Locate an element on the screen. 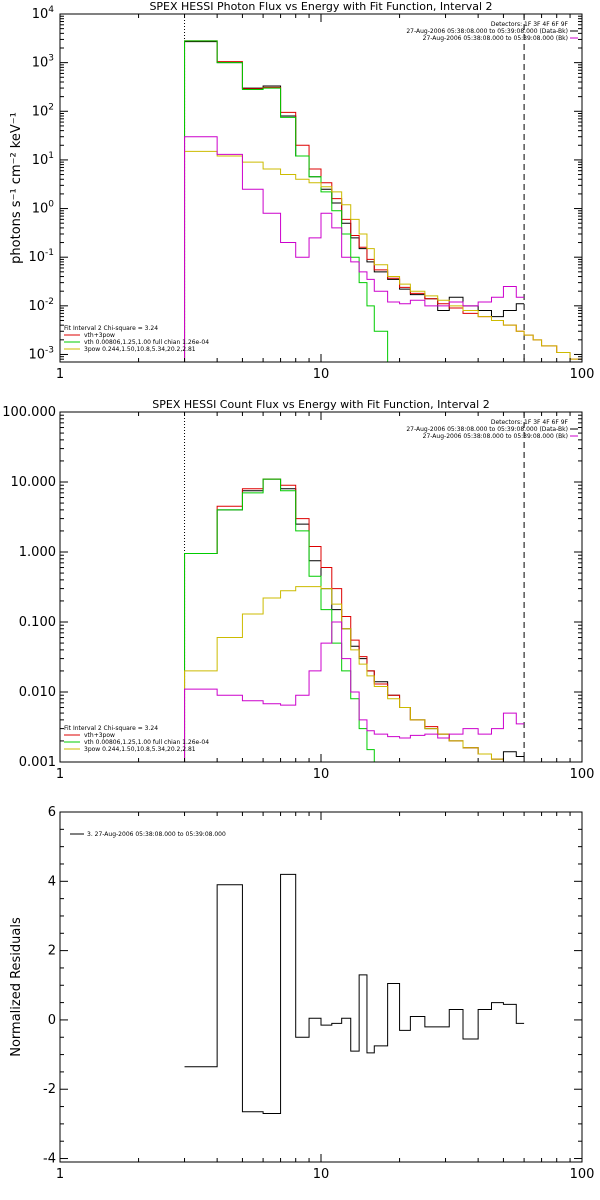 This screenshot has width=600, height=1200. y-tick-label: 1.000 is located at coordinates (37, 552).